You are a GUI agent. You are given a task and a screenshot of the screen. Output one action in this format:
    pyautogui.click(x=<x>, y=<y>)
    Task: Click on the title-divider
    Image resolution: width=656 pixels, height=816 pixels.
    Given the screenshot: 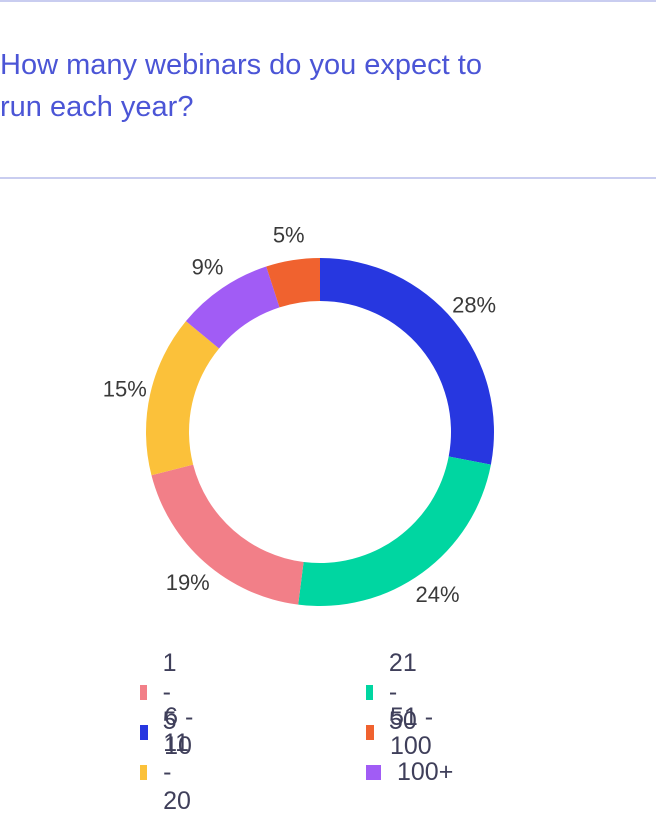 What is the action you would take?
    pyautogui.click(x=328, y=178)
    